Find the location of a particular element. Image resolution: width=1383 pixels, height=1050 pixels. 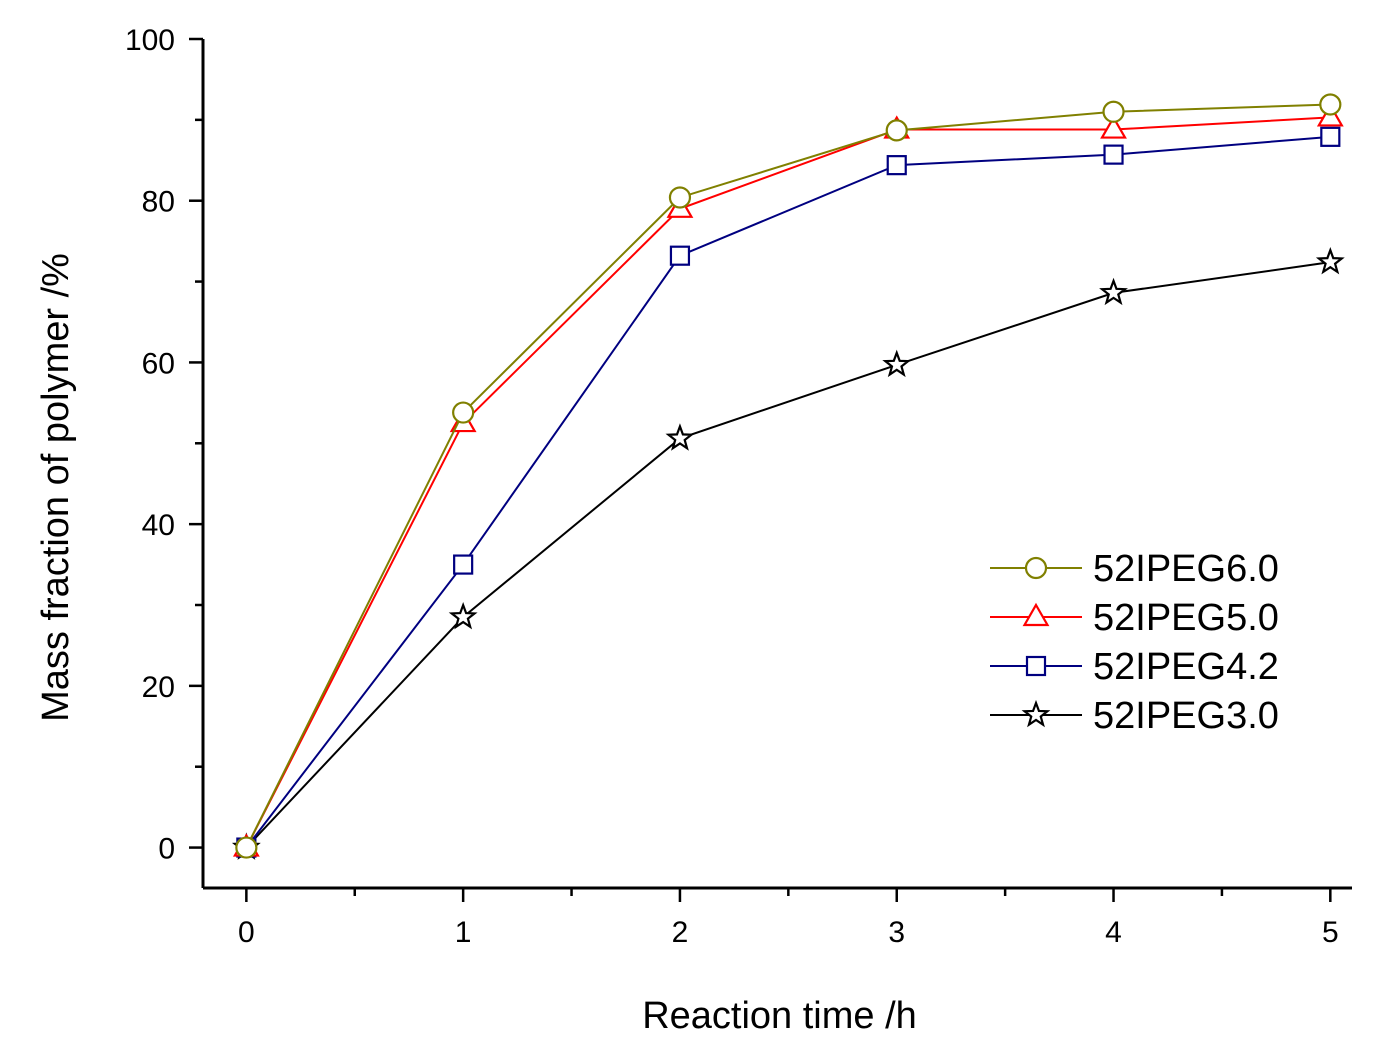

legend-entry: 52IPEG4.2 is located at coordinates (1134, 667).